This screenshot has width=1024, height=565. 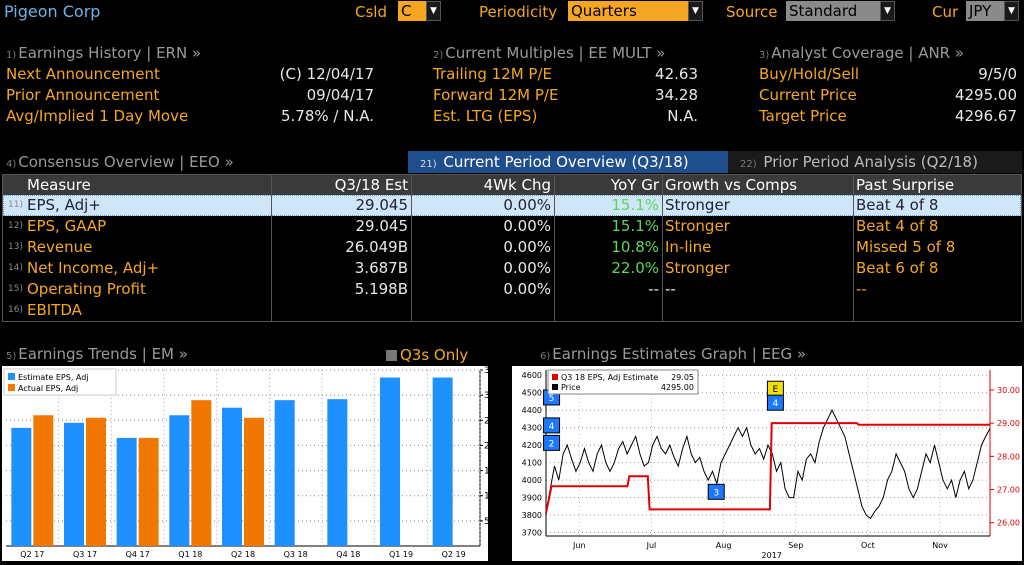 What do you see at coordinates (555, 387) in the screenshot?
I see `legend-swatch` at bounding box center [555, 387].